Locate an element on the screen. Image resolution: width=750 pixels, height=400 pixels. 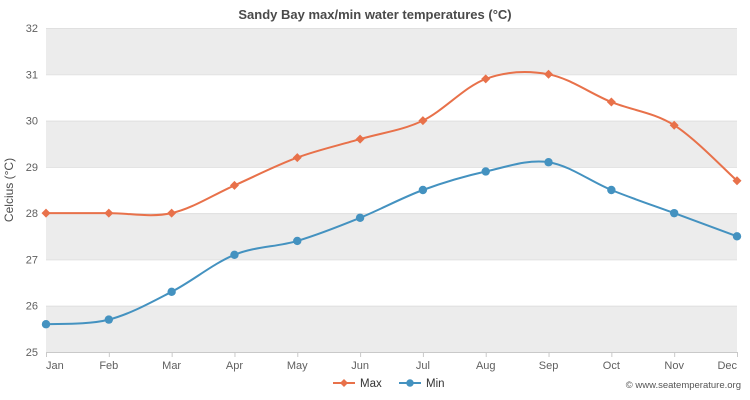
x-tick-label: Jul is located at coordinates (423, 366).